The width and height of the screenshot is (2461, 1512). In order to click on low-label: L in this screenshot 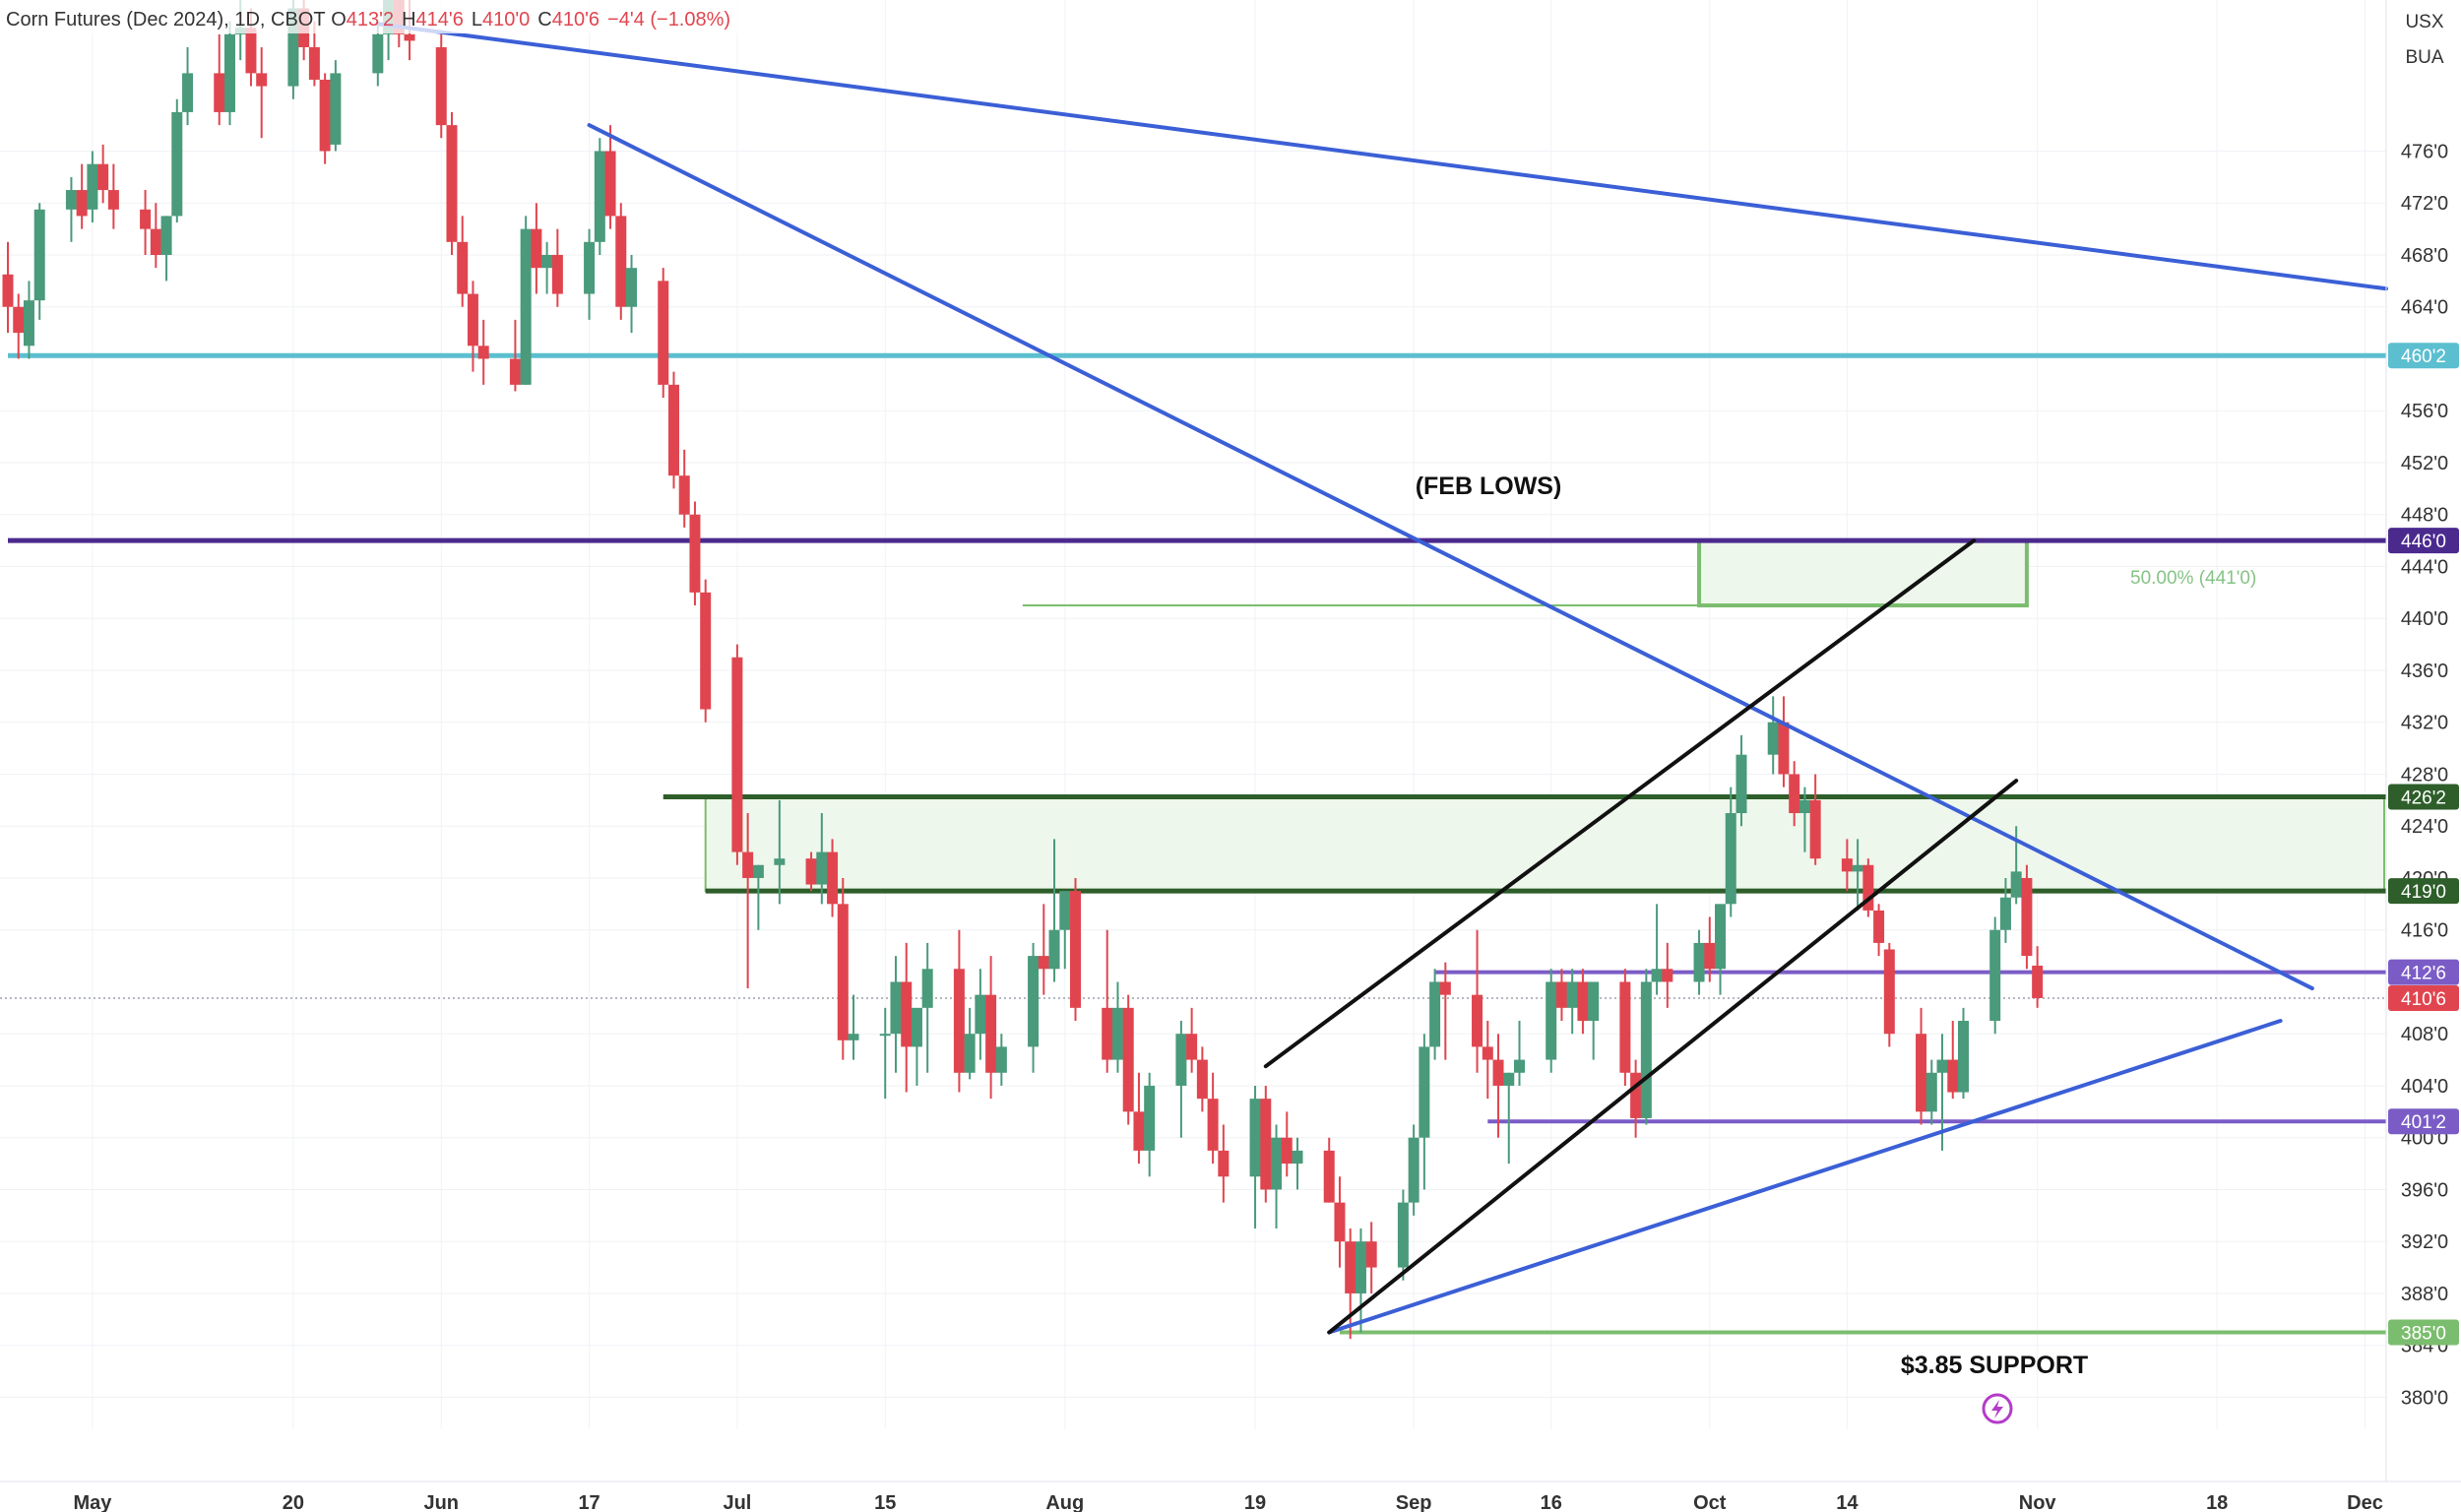, I will do `click(477, 20)`.